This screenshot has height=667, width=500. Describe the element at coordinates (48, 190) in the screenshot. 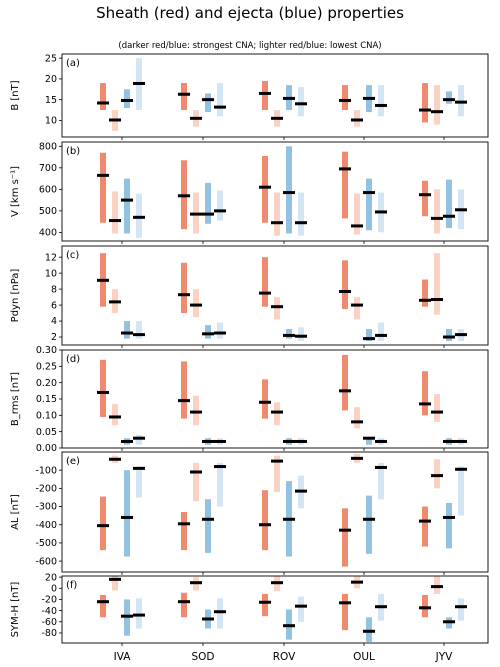

I see `y-tick-label: 600` at that location.